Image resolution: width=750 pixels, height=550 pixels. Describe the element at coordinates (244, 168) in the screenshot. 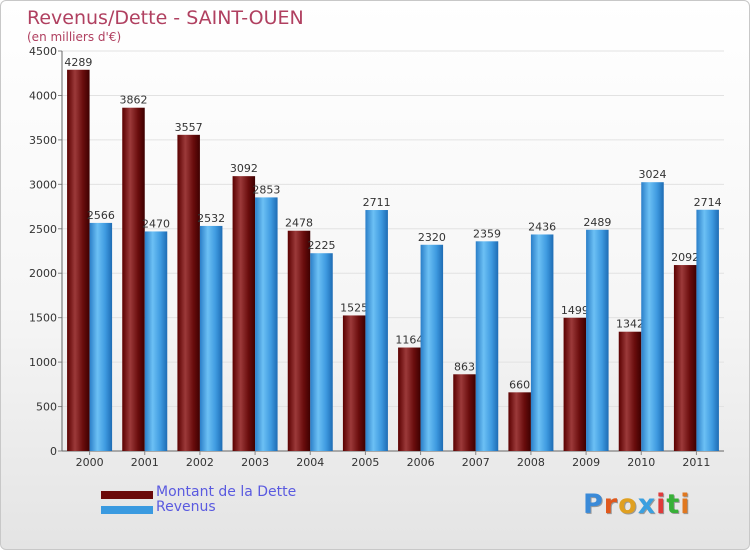

I see `data-label-dette: 3092` at that location.